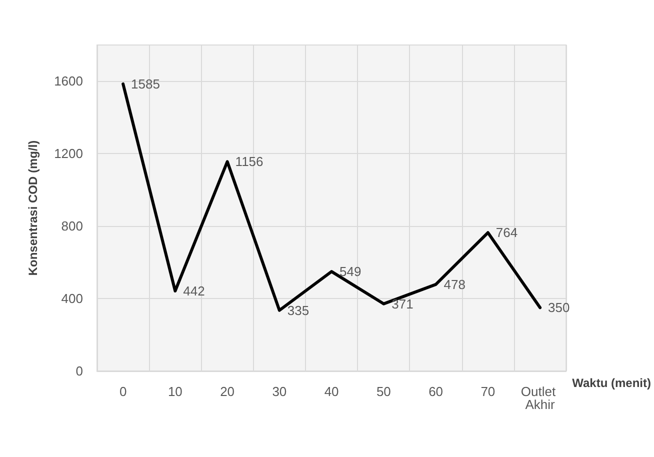 The image size is (654, 457). Describe the element at coordinates (72, 226) in the screenshot. I see `y-tick-label: 800` at that location.